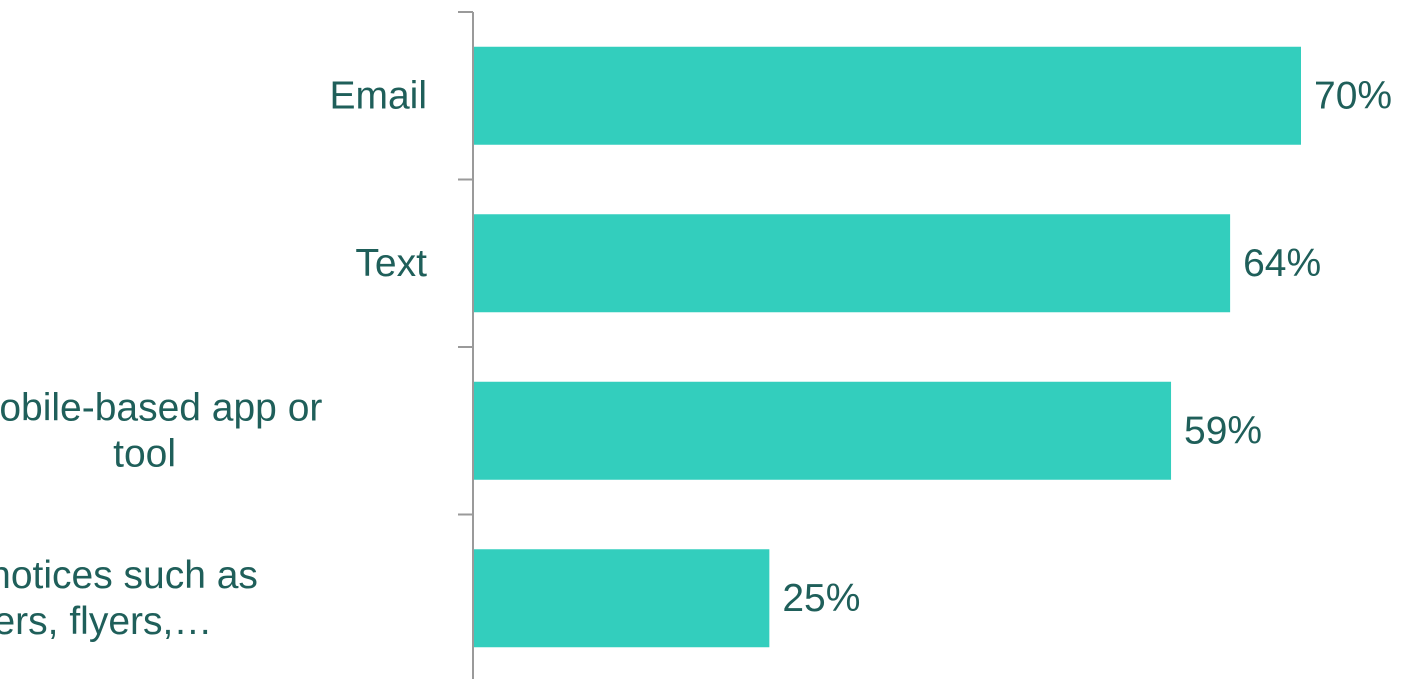  I want to click on category-label-line: Email, so click(378, 95).